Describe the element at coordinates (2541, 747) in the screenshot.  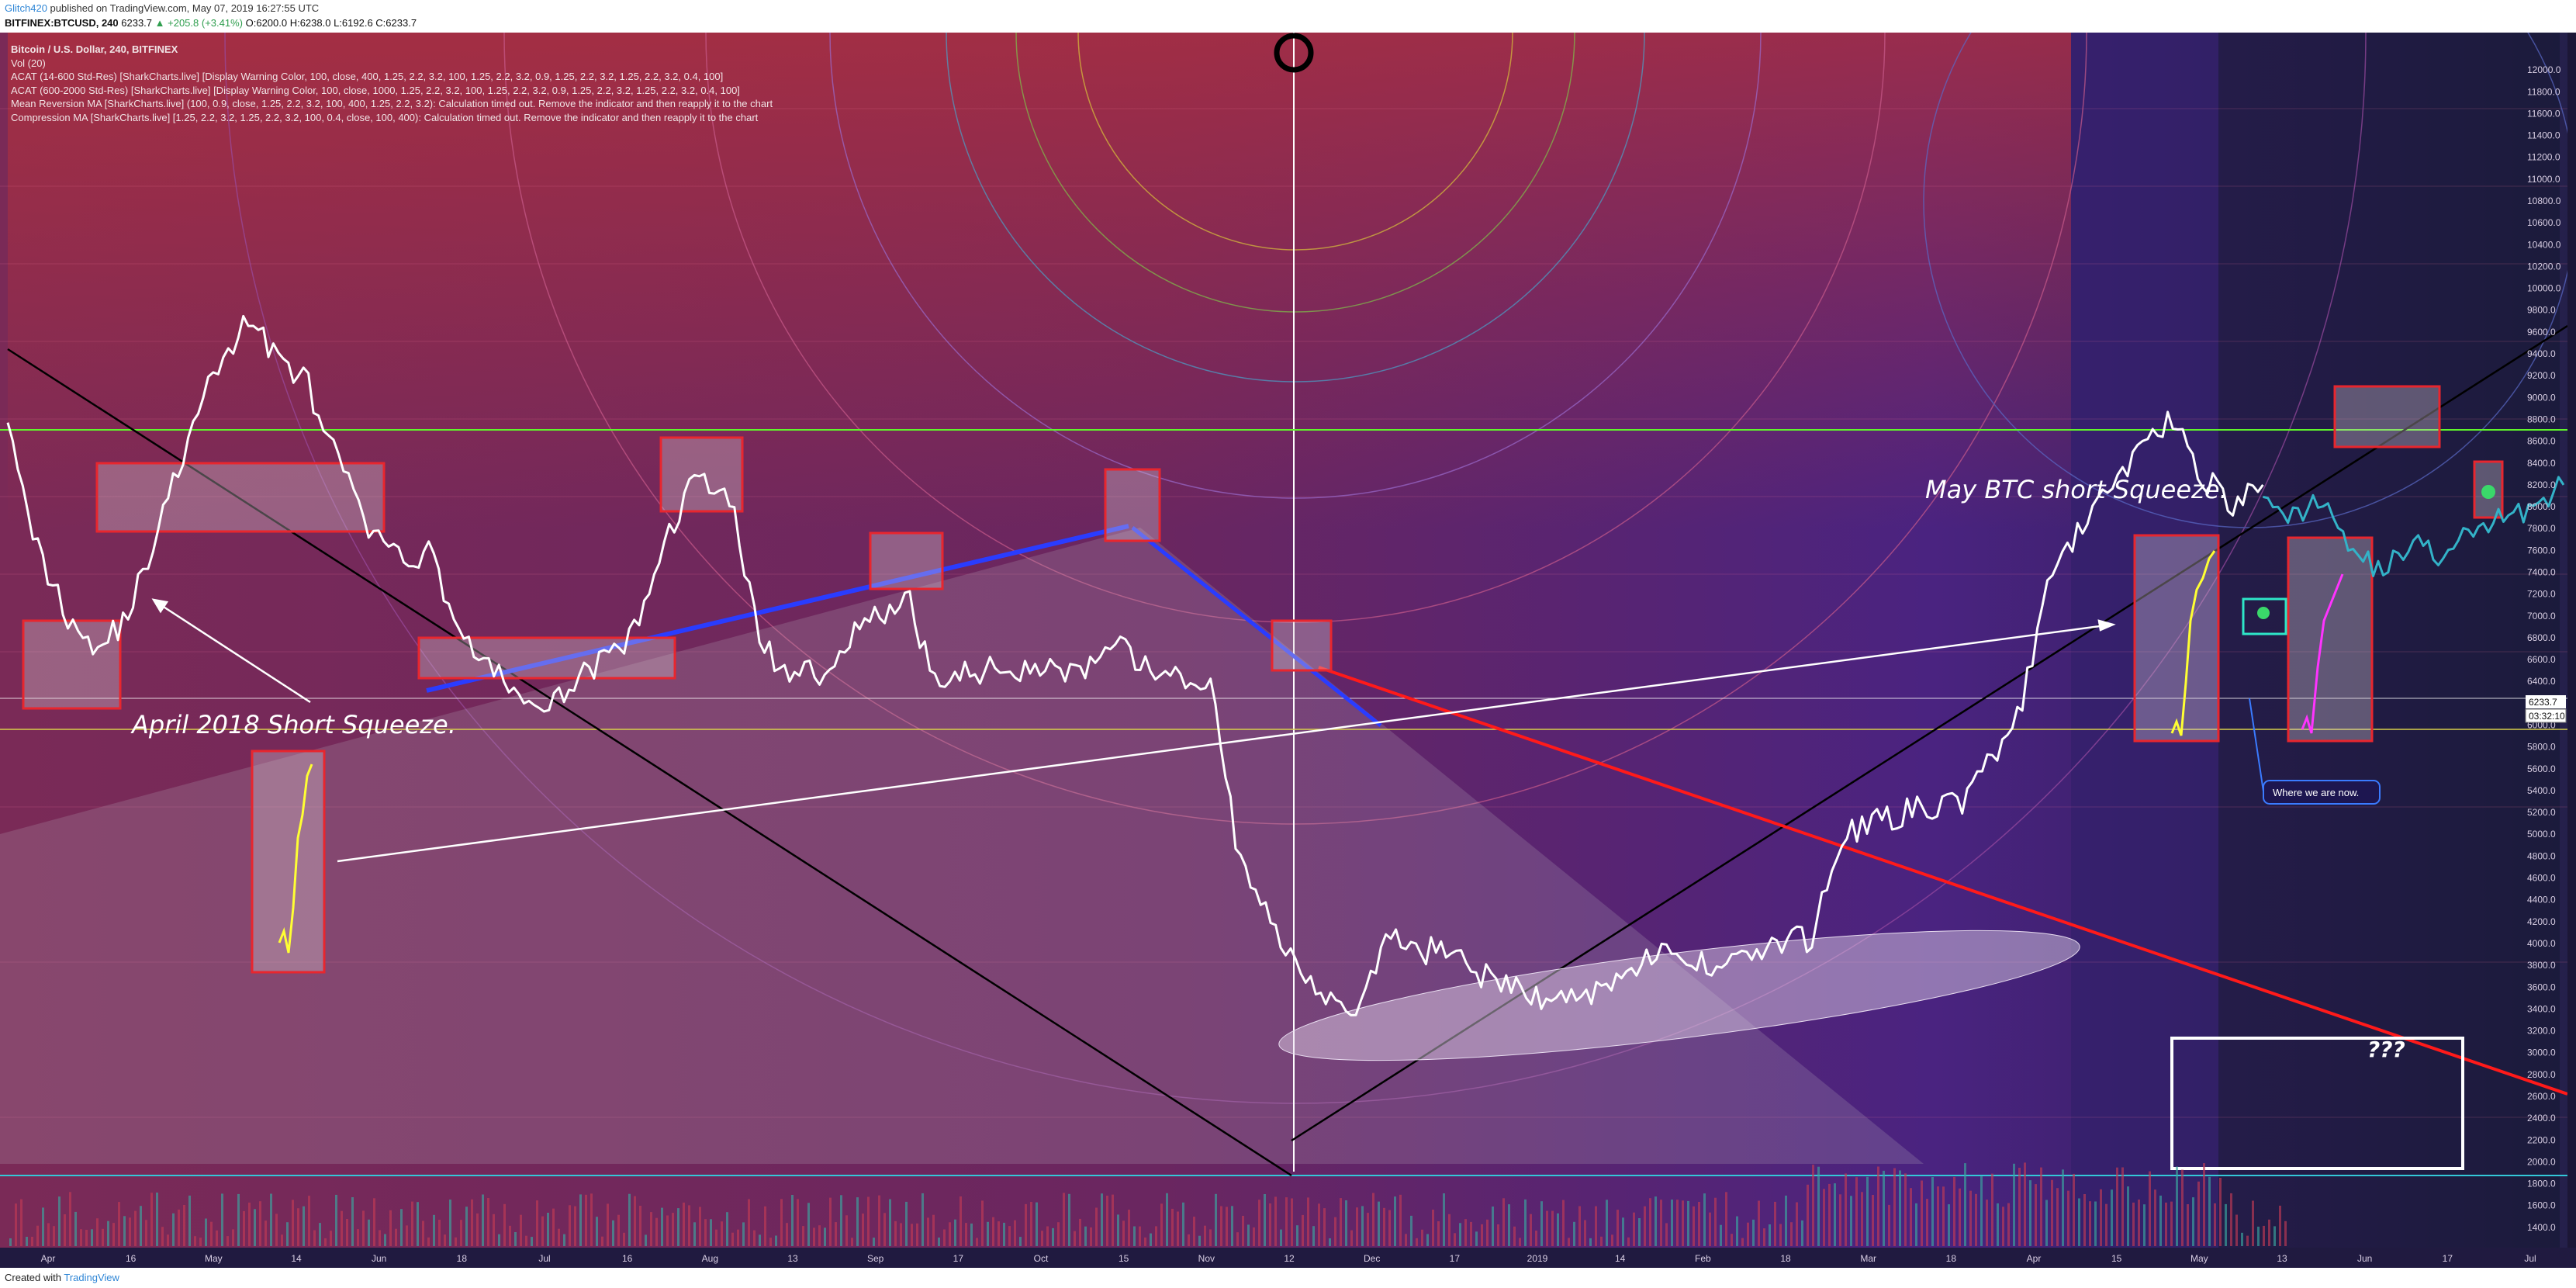
I see `y-tick-label: 5800.0` at that location.